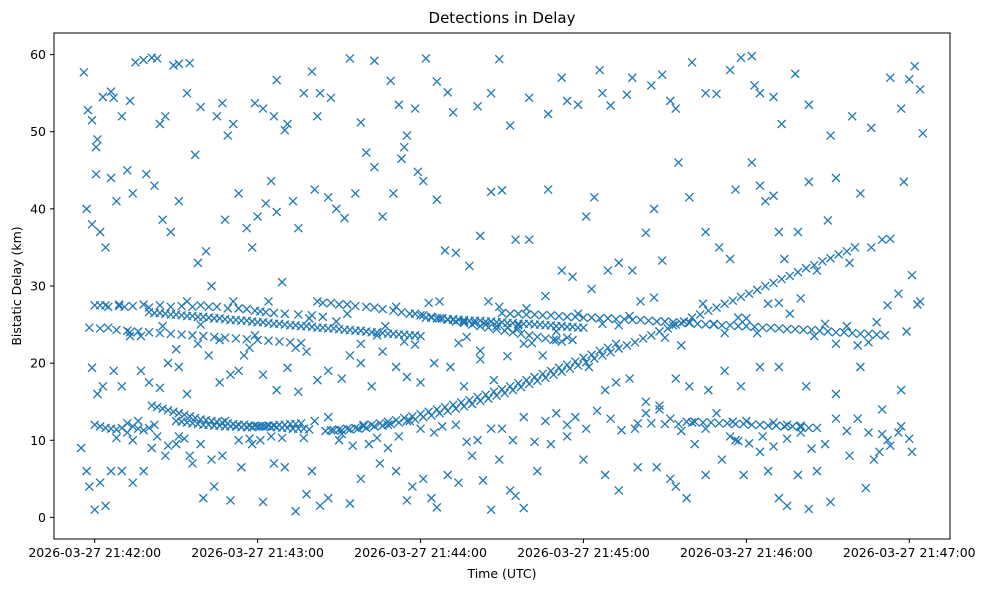  I want to click on chart-title: Detections in Delay, so click(502, 18).